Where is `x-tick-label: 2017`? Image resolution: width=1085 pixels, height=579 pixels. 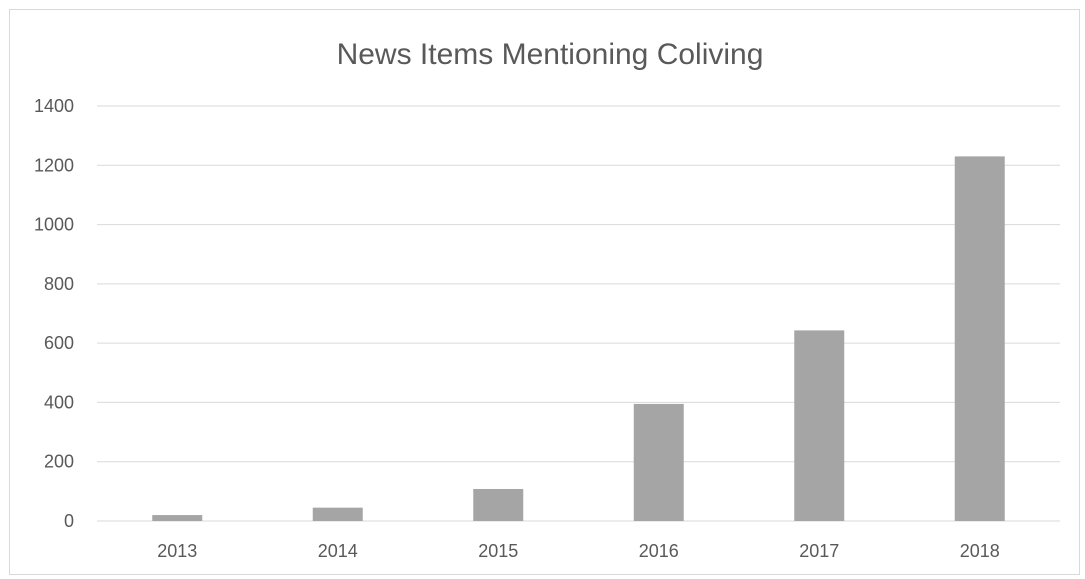 x-tick-label: 2017 is located at coordinates (819, 551).